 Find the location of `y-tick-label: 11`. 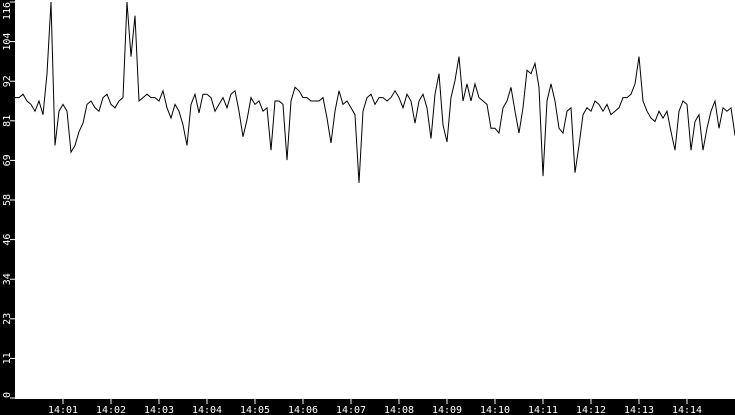

y-tick-label: 11 is located at coordinates (7, 358).